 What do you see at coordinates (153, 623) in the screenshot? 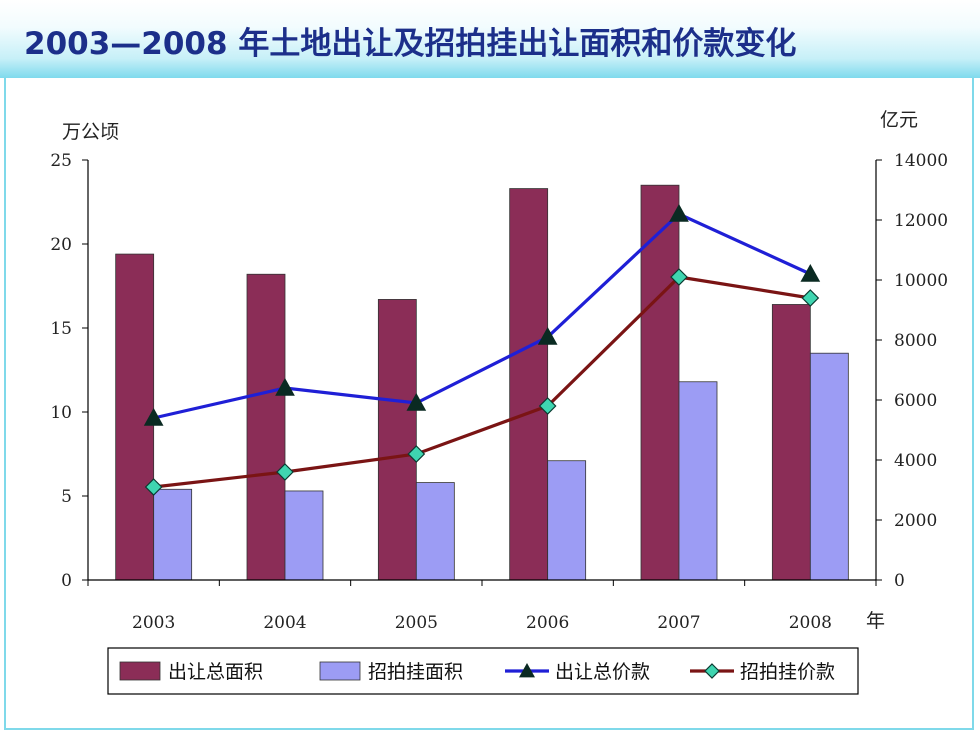
I see `x-tick-label: 2003` at bounding box center [153, 623].